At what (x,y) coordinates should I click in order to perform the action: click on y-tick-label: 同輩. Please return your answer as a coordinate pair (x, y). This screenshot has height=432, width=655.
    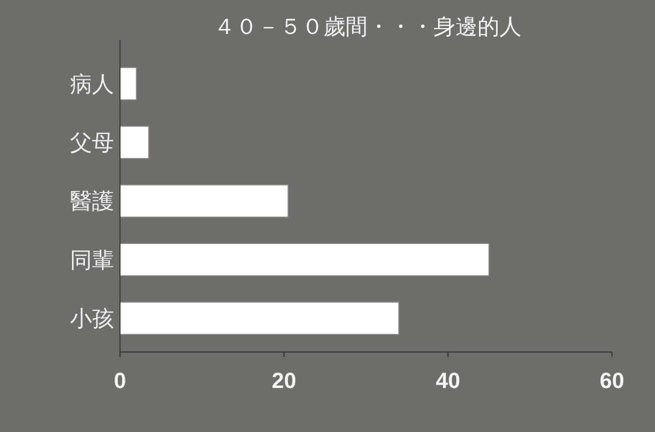
    Looking at the image, I should click on (92, 261).